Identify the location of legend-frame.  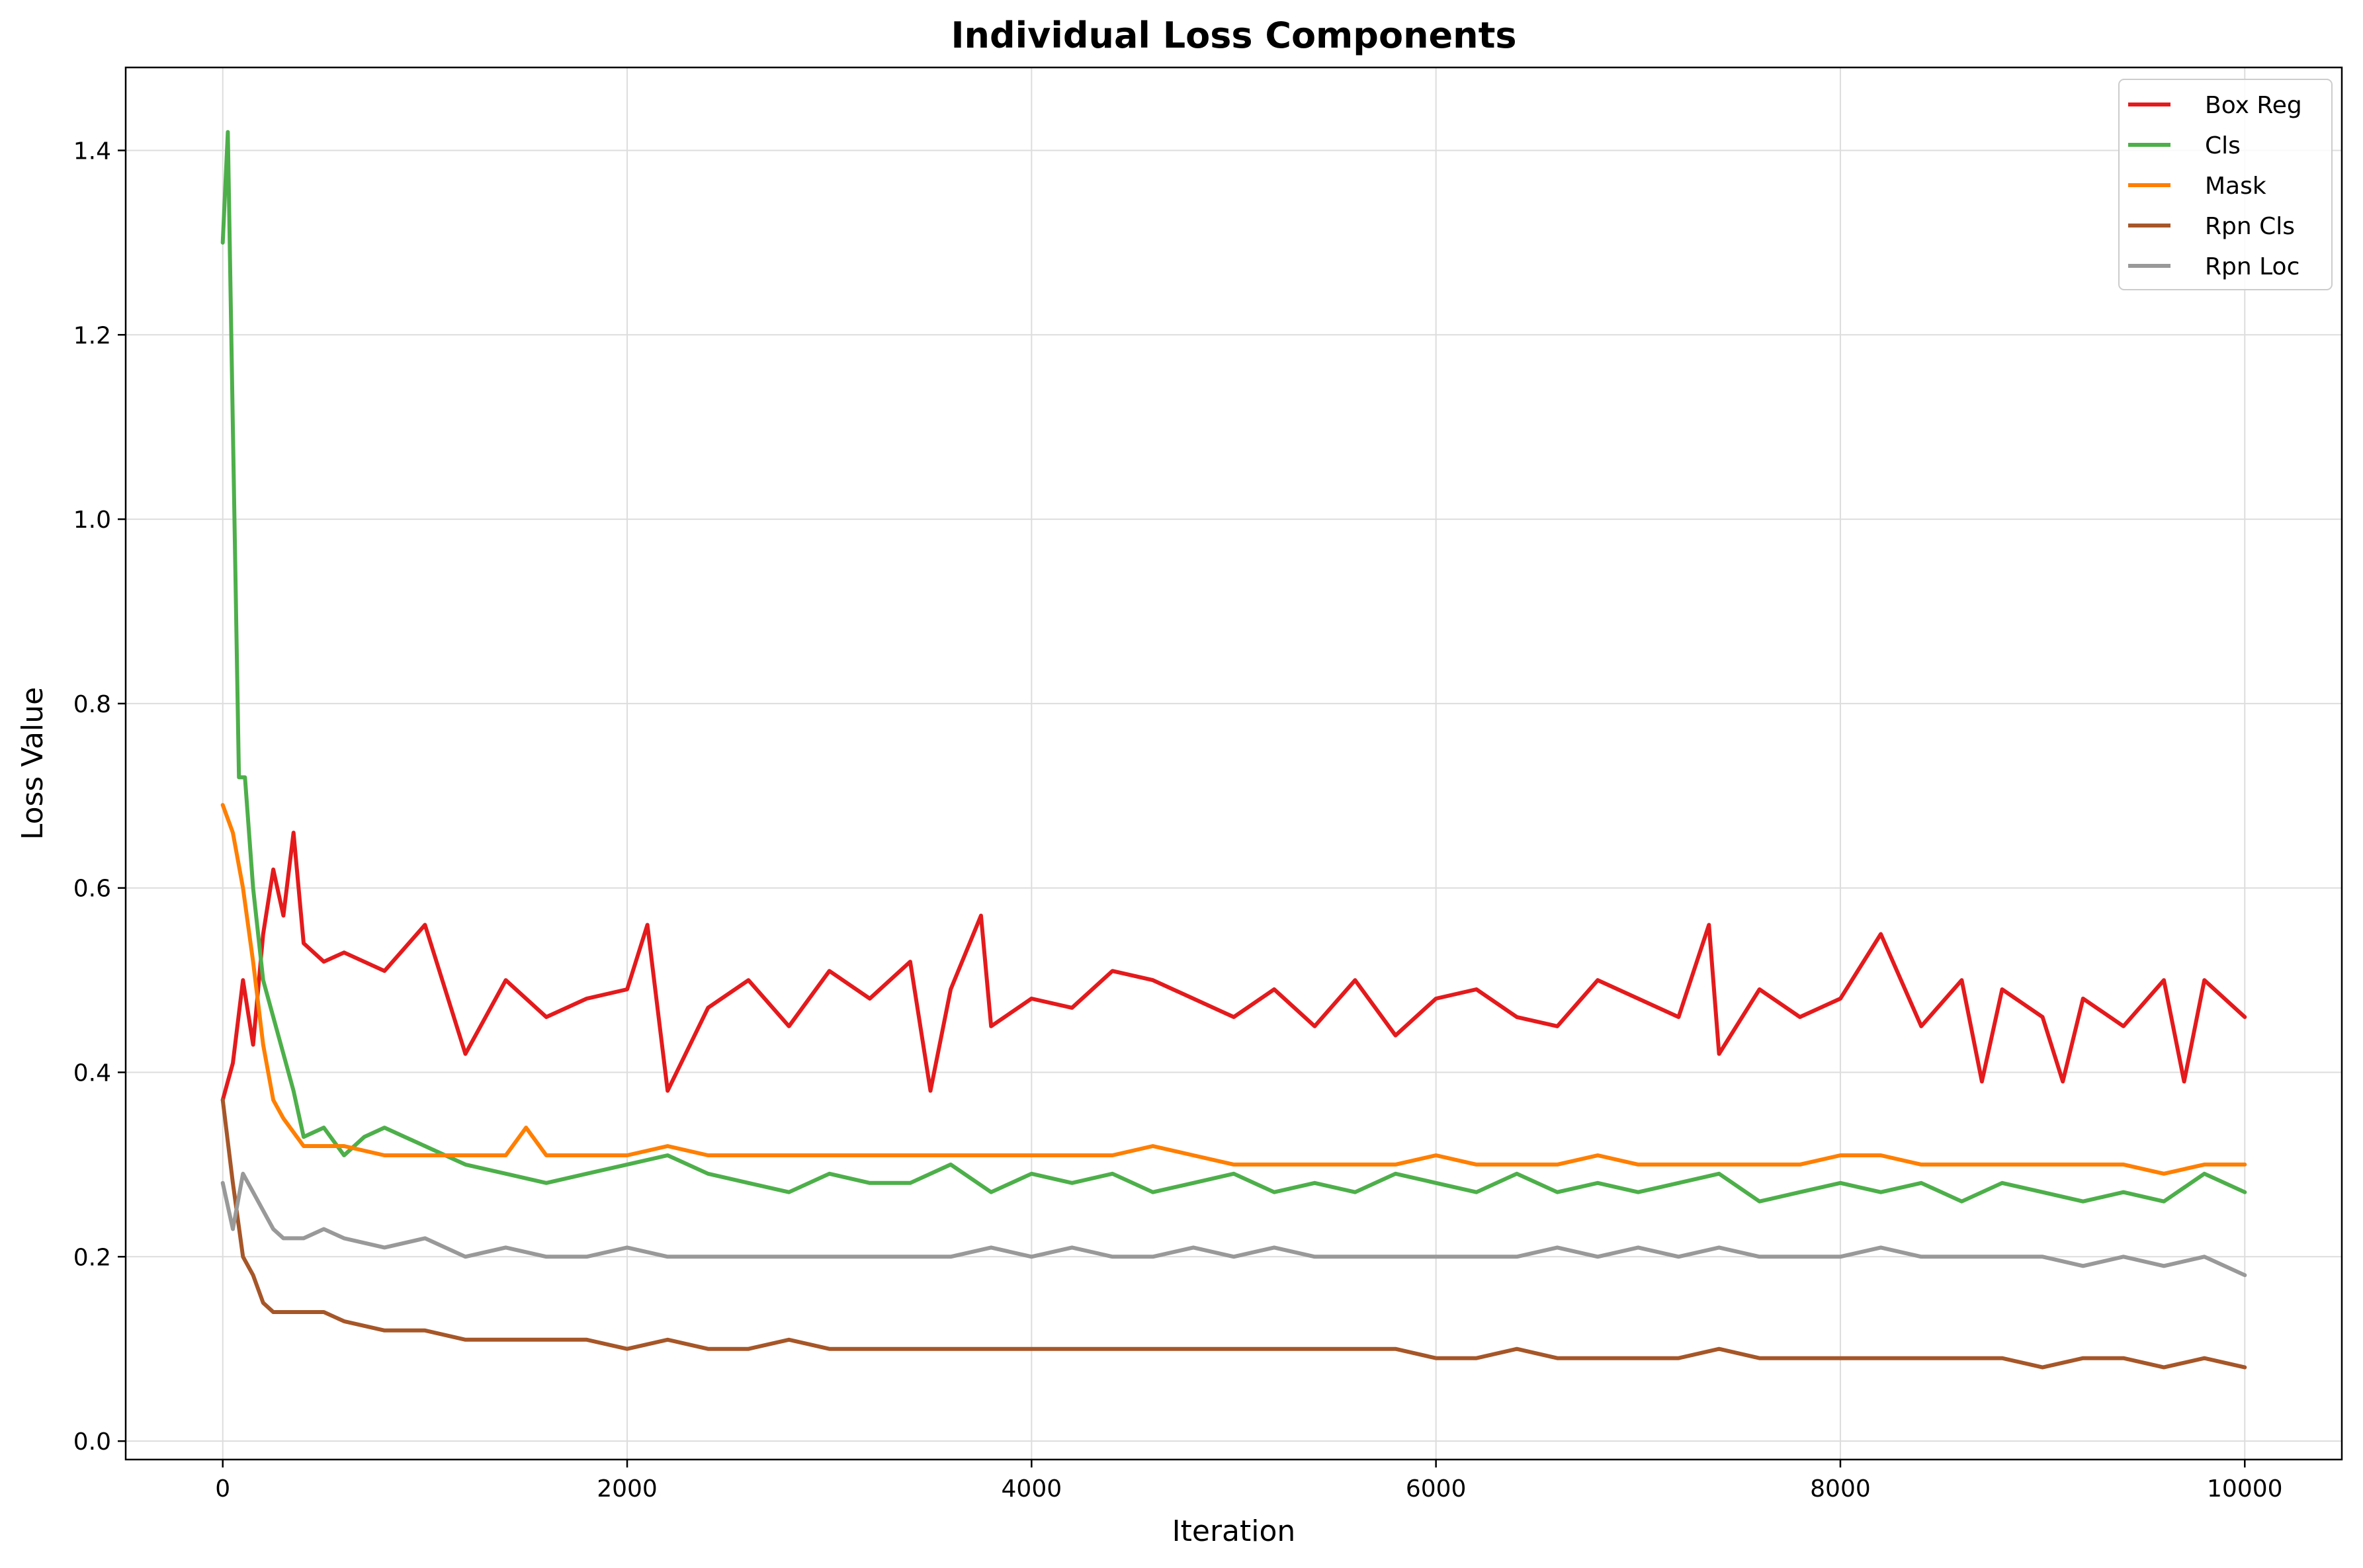
(2225, 184).